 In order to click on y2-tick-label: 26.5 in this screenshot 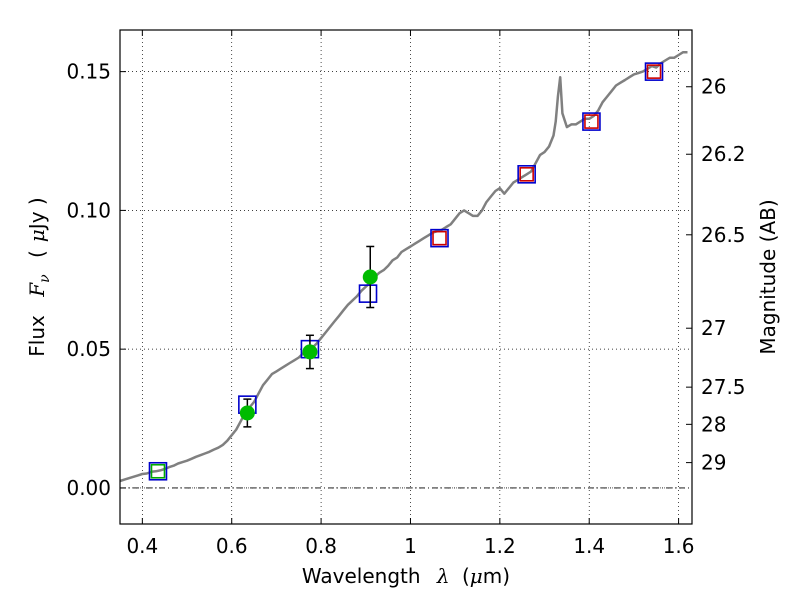, I will do `click(723, 235)`.